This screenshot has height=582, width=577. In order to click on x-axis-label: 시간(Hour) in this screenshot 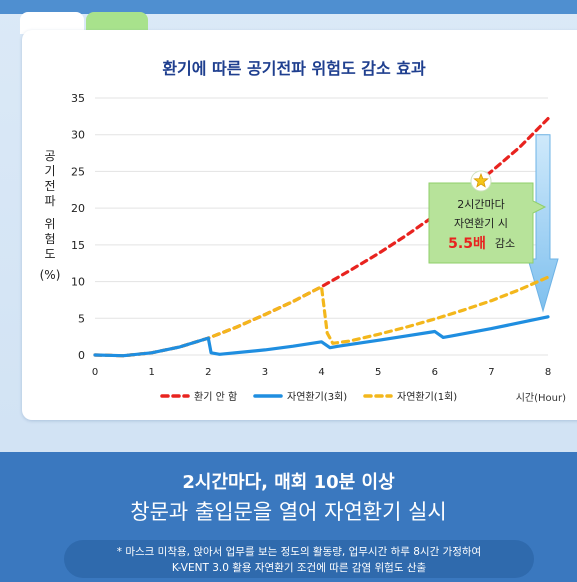, I will do `click(541, 398)`.